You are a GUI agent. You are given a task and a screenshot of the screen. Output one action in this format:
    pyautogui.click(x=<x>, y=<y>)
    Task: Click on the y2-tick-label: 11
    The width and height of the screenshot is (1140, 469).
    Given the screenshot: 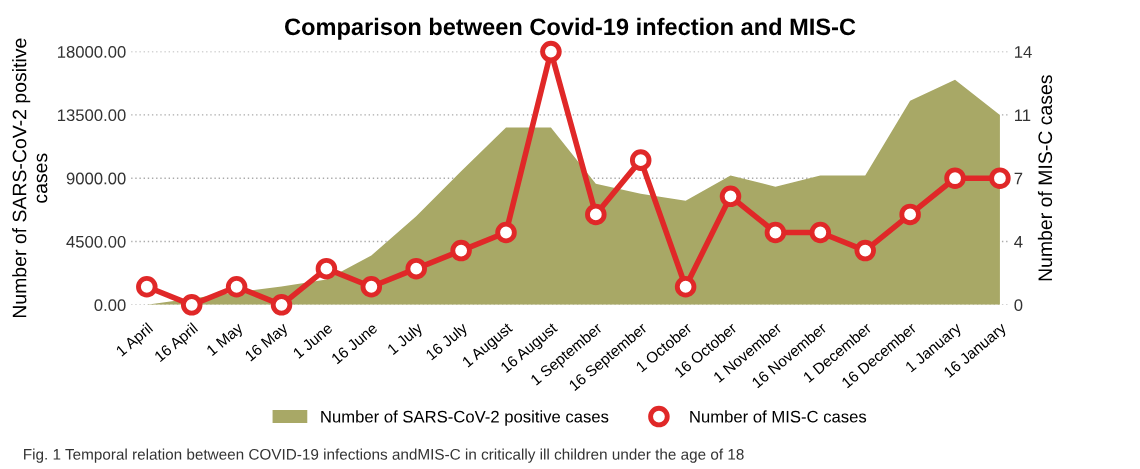 What is the action you would take?
    pyautogui.click(x=1023, y=115)
    